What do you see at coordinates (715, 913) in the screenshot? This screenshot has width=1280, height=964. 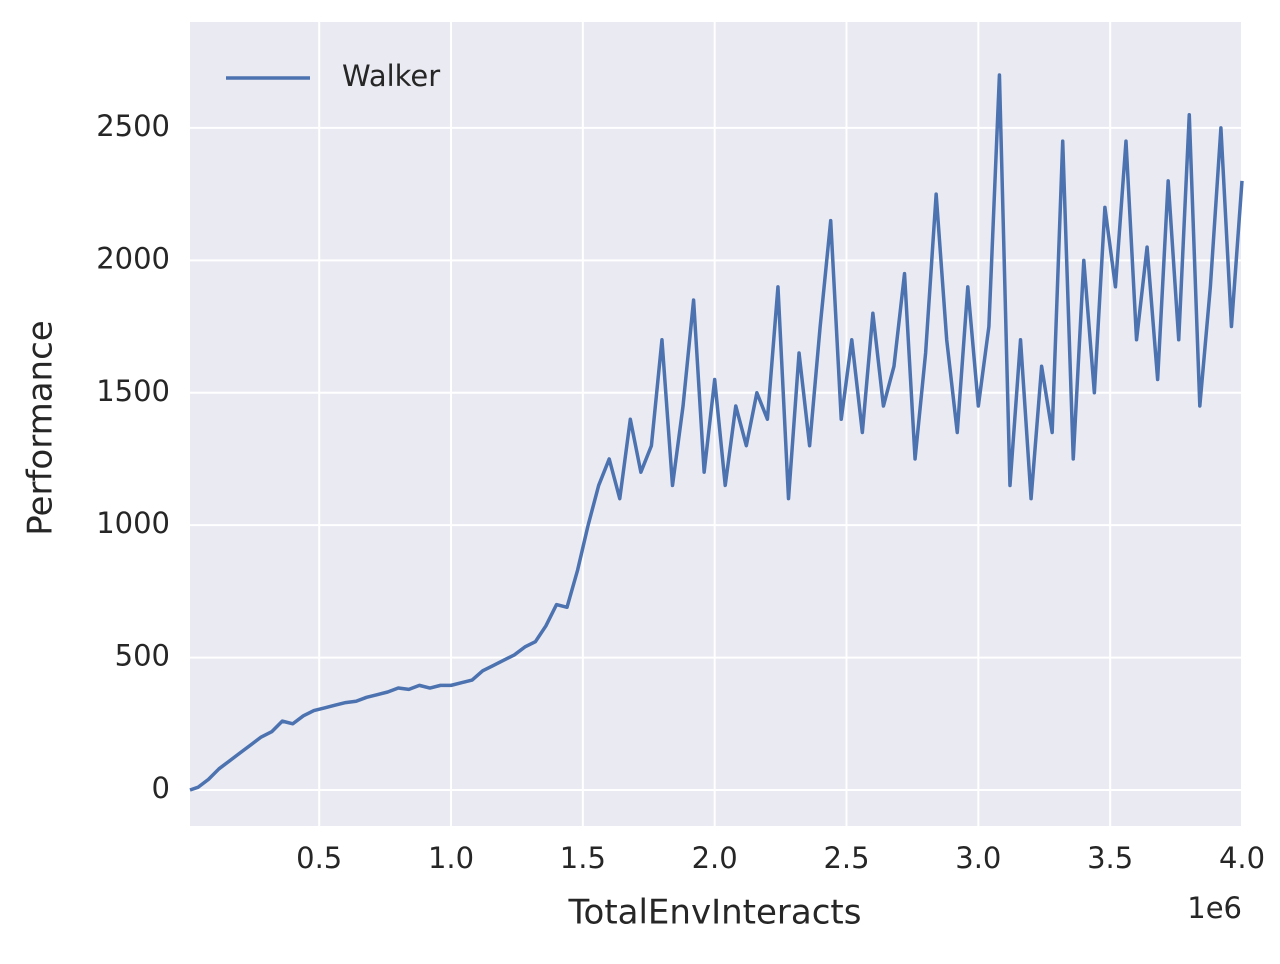 I see `x-axis-label: TotalEnvInteracts` at bounding box center [715, 913].